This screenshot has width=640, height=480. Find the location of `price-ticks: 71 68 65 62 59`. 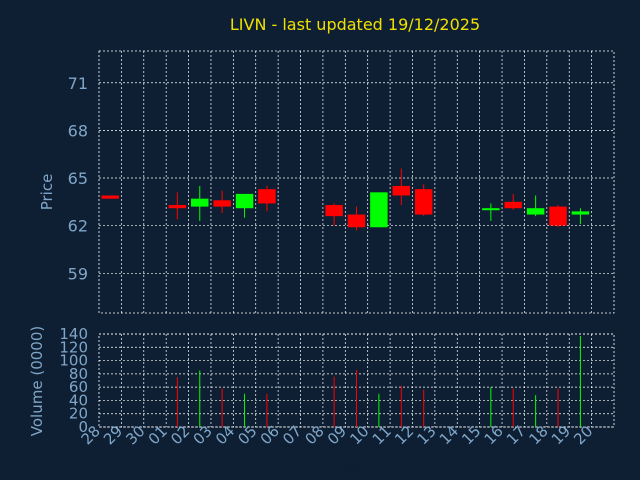

price-ticks: 71 68 65 62 59 is located at coordinates (78, 179).